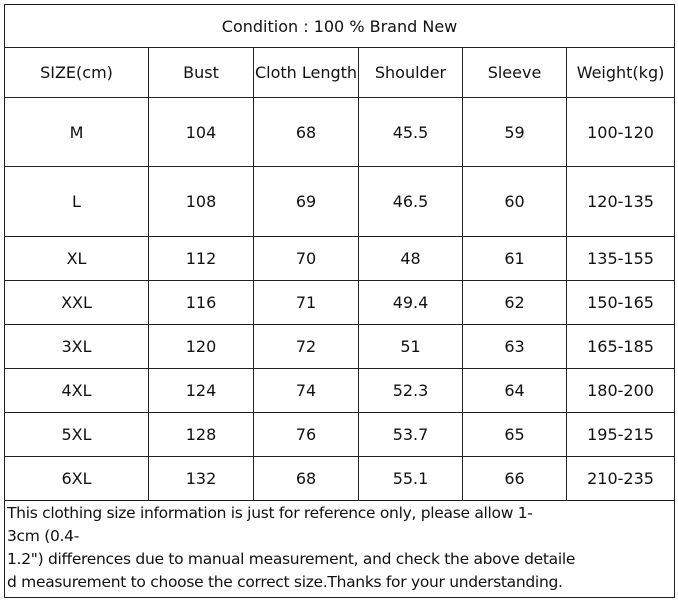 This screenshot has height=603, width=678. Describe the element at coordinates (201, 258) in the screenshot. I see `table-cell: 112` at that location.